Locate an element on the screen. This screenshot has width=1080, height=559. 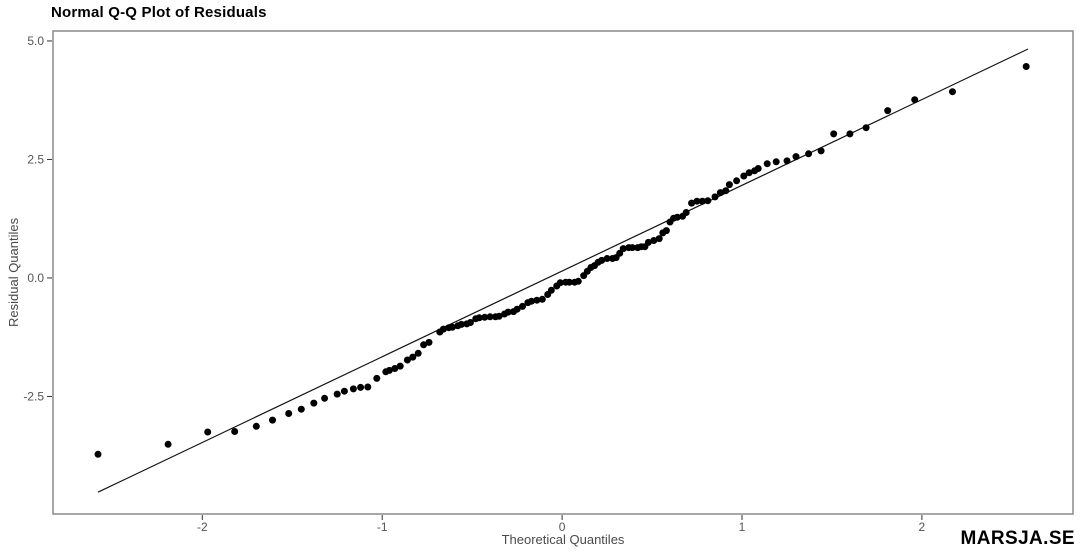
x-tick-label: -1 is located at coordinates (382, 527).